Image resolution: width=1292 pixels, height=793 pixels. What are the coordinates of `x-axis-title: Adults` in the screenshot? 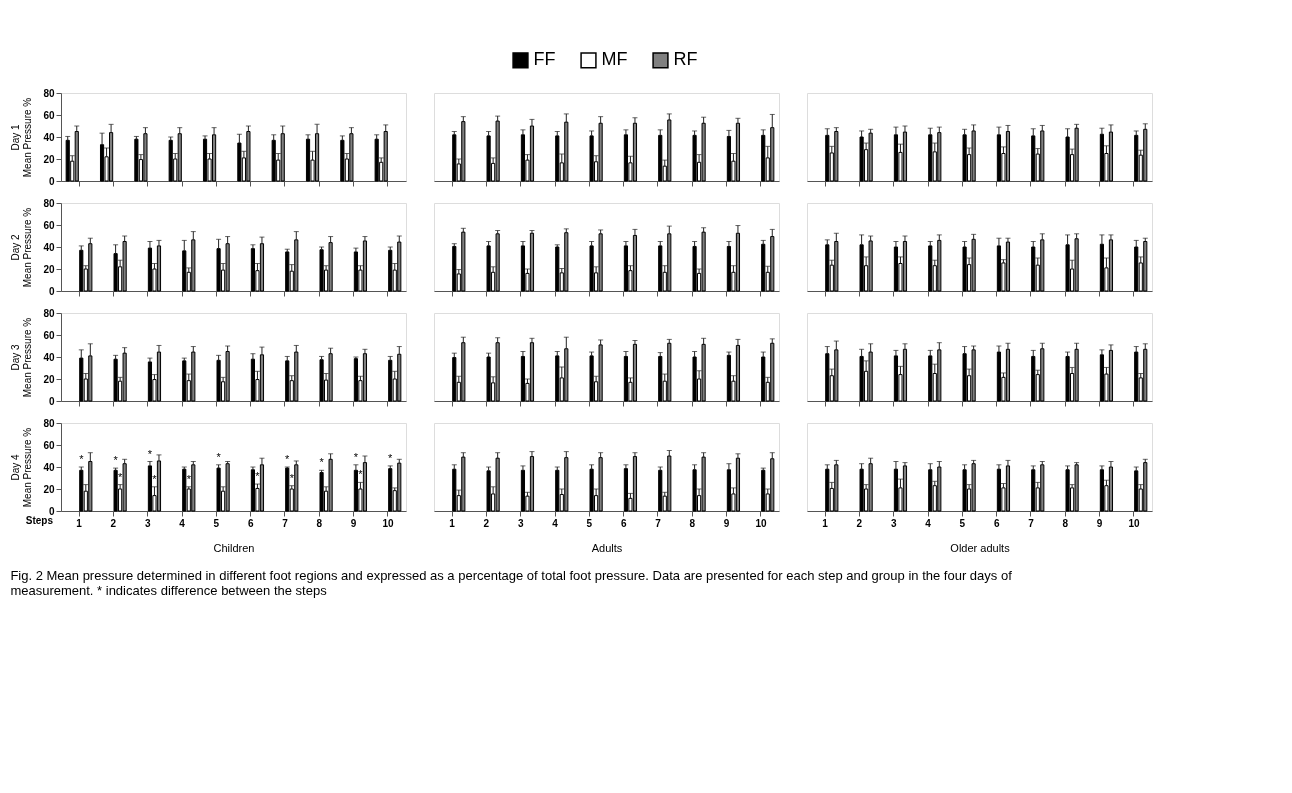 It's located at (607, 547).